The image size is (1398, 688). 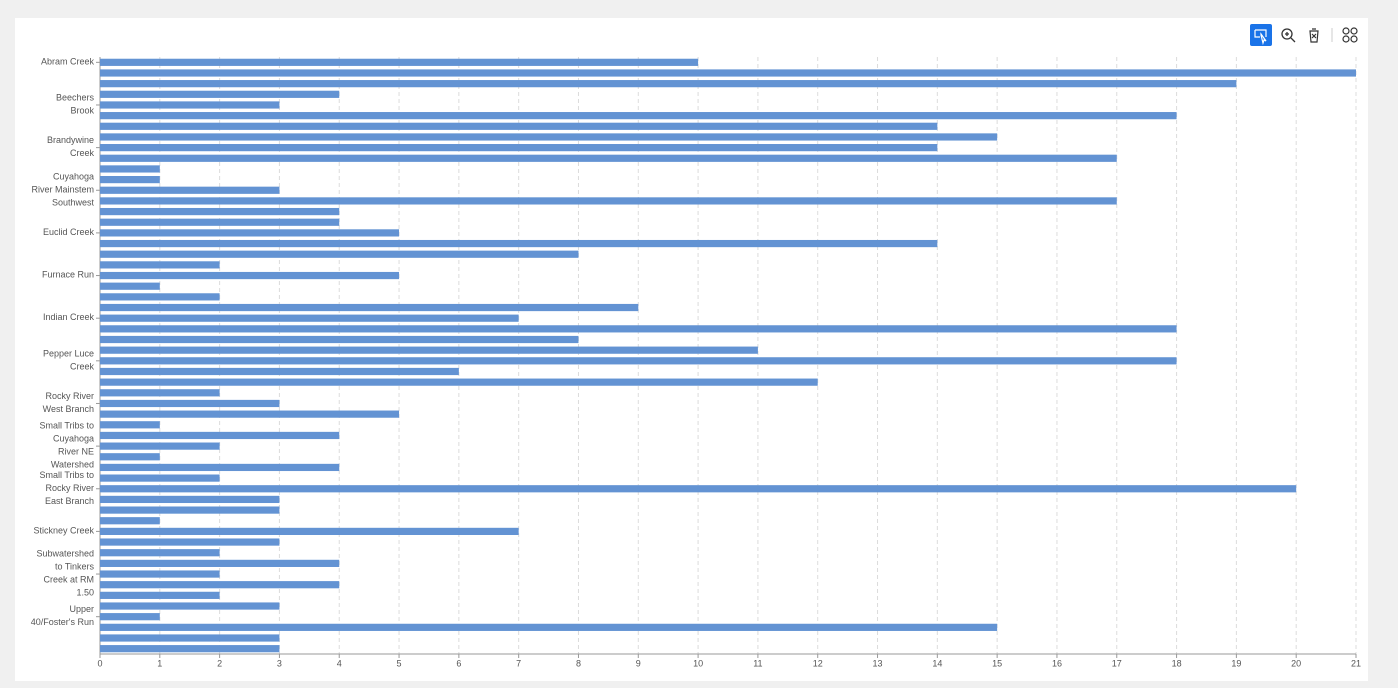 I want to click on menu-tool, so click(x=1350, y=35).